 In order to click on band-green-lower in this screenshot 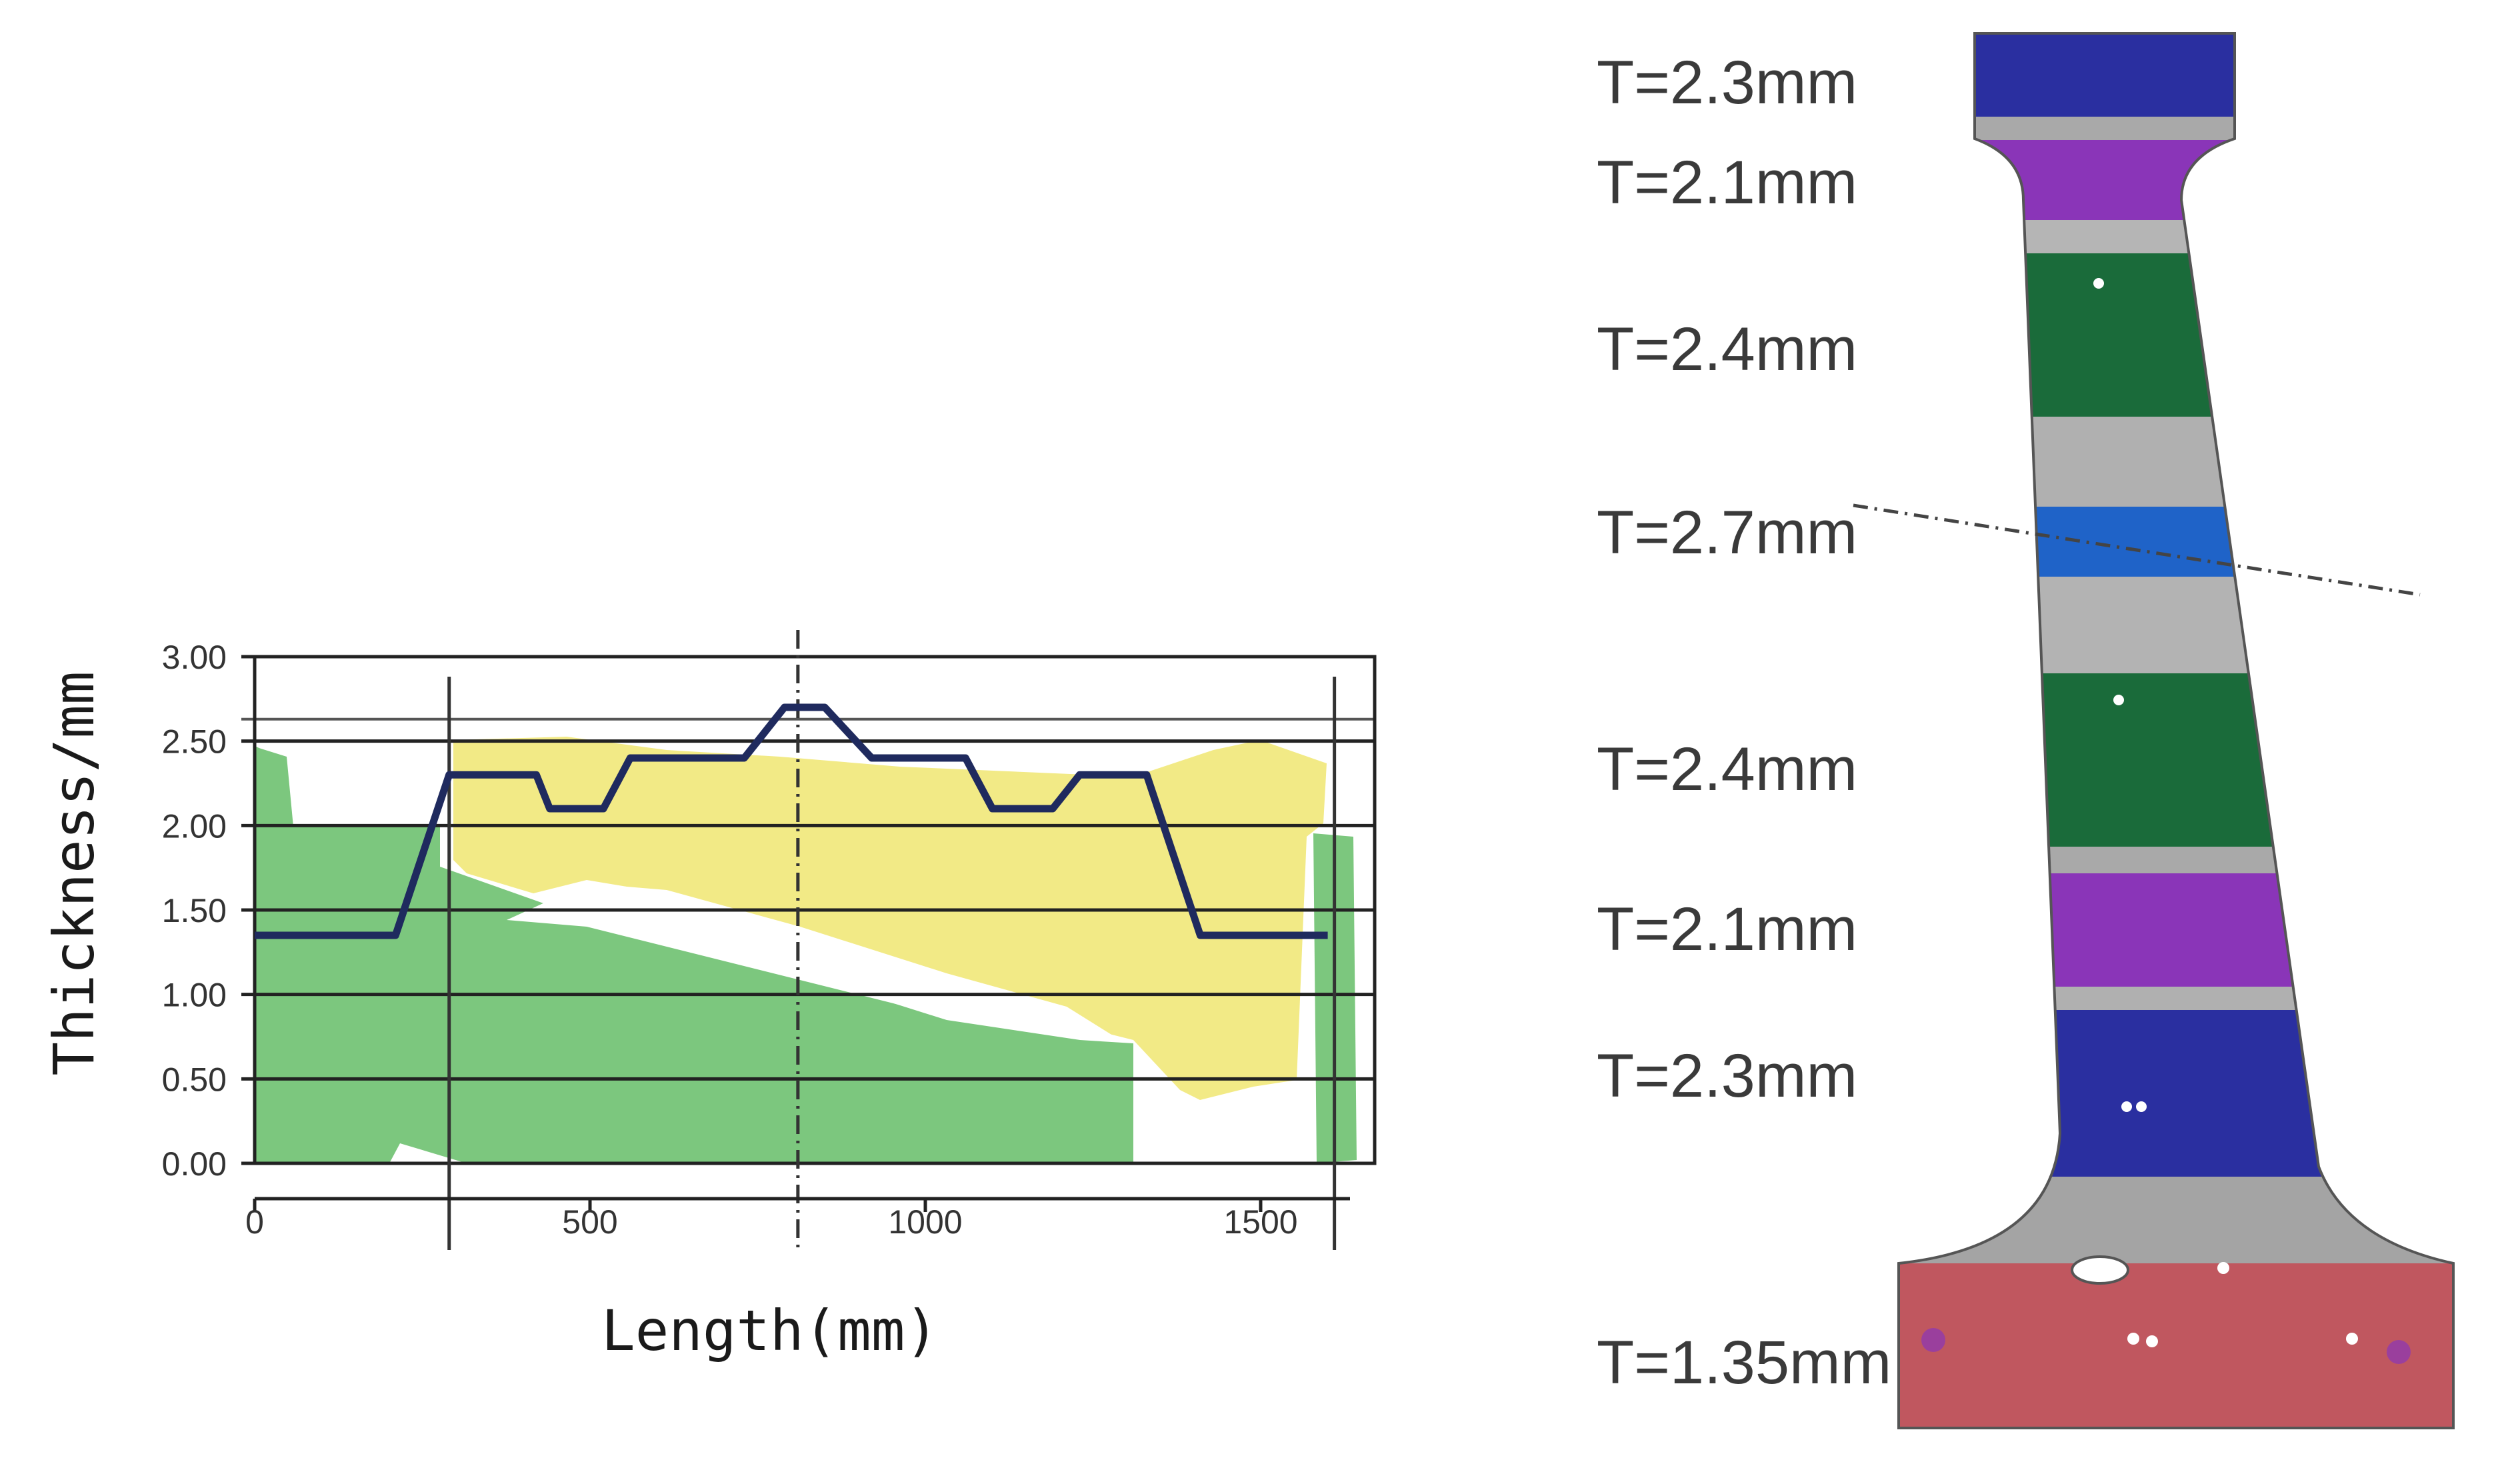, I will do `click(2176, 761)`.